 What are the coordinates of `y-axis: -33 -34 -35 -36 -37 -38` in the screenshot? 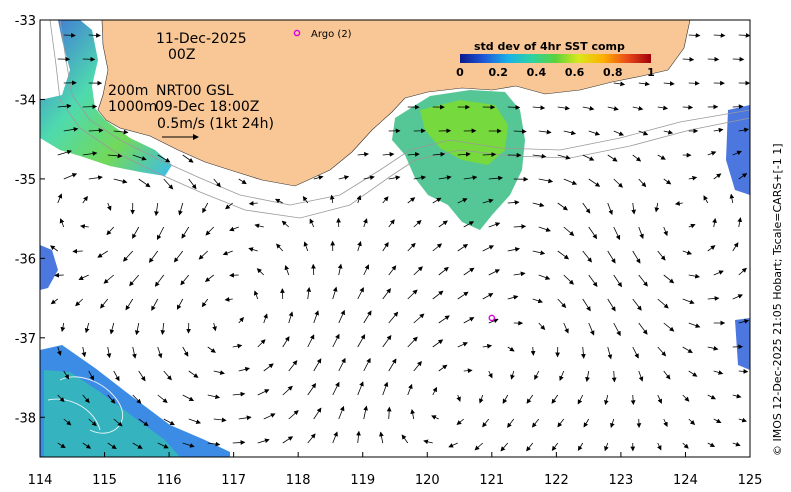 It's located at (30, 220).